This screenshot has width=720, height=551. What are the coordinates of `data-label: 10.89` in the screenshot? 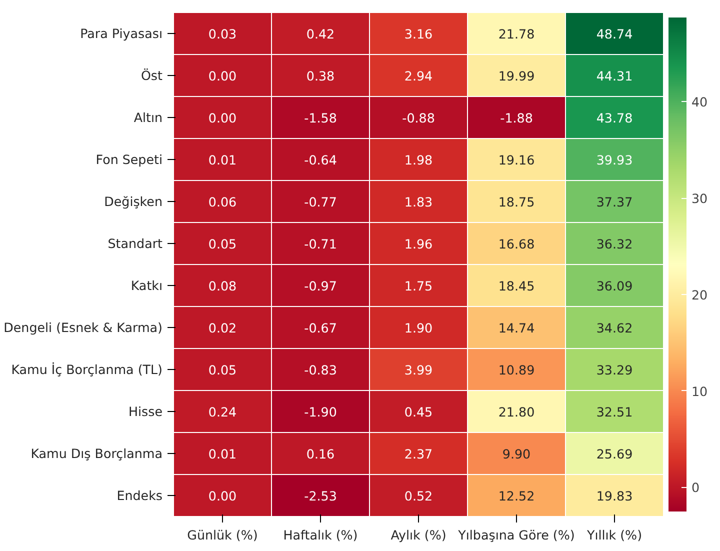 It's located at (516, 370).